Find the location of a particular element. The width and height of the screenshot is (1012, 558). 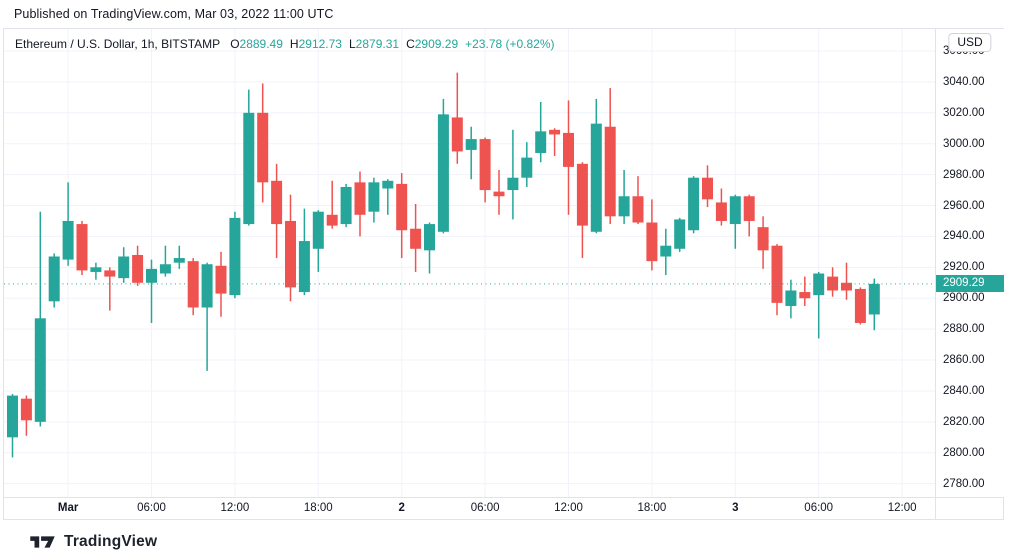

symbol-title: Ethereum / U.S. Dollar, 1h, BITSTAMP is located at coordinates (118, 44).